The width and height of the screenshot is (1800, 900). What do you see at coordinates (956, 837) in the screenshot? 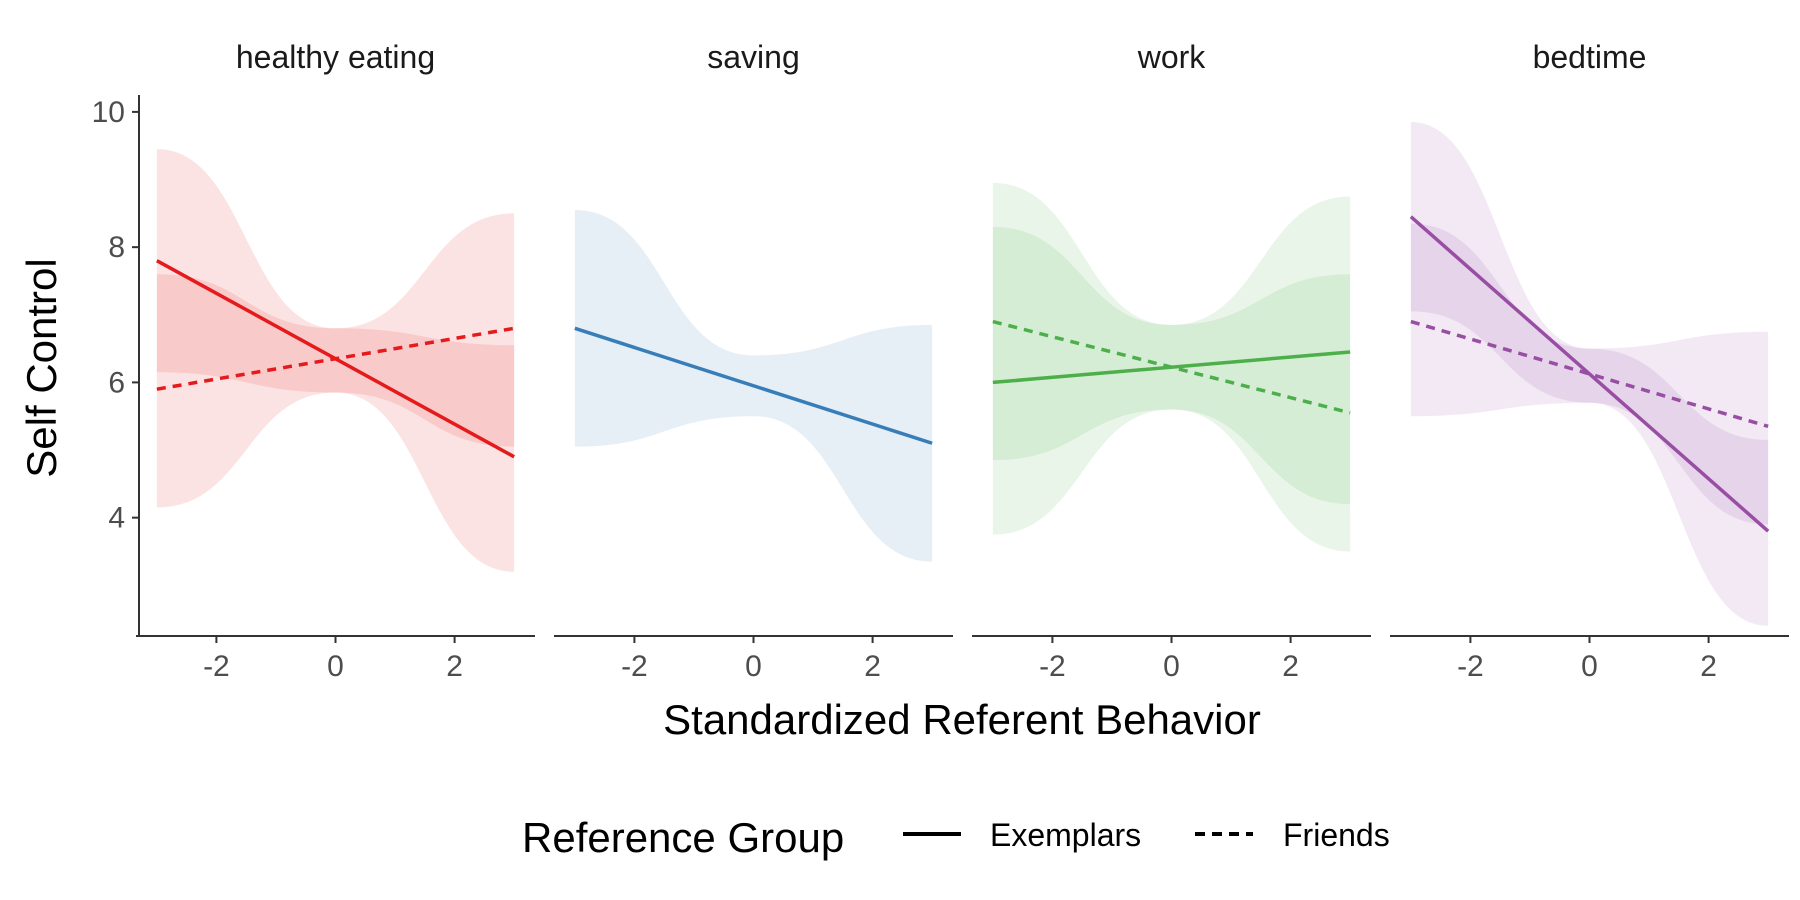
I see `legend: Reference Group Exemplars Friends` at bounding box center [956, 837].